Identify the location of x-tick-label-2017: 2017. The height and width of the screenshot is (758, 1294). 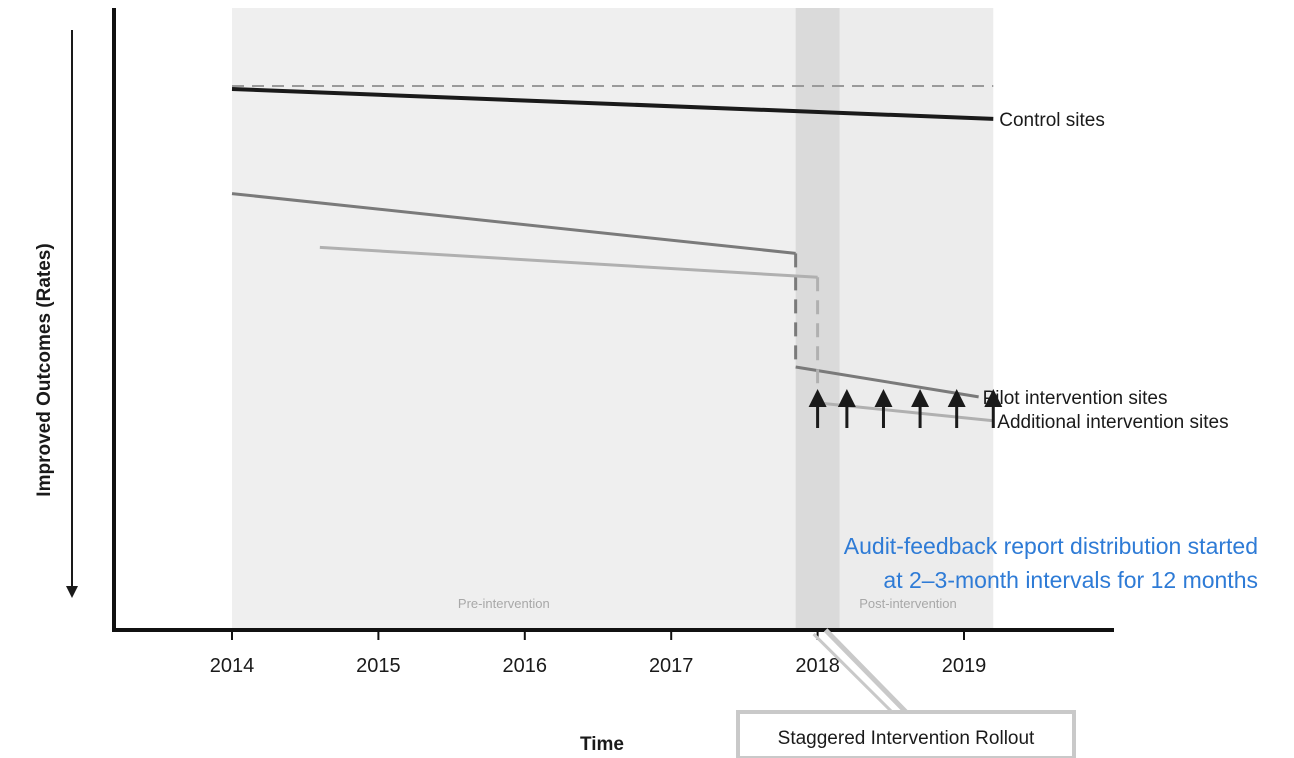
(671, 666).